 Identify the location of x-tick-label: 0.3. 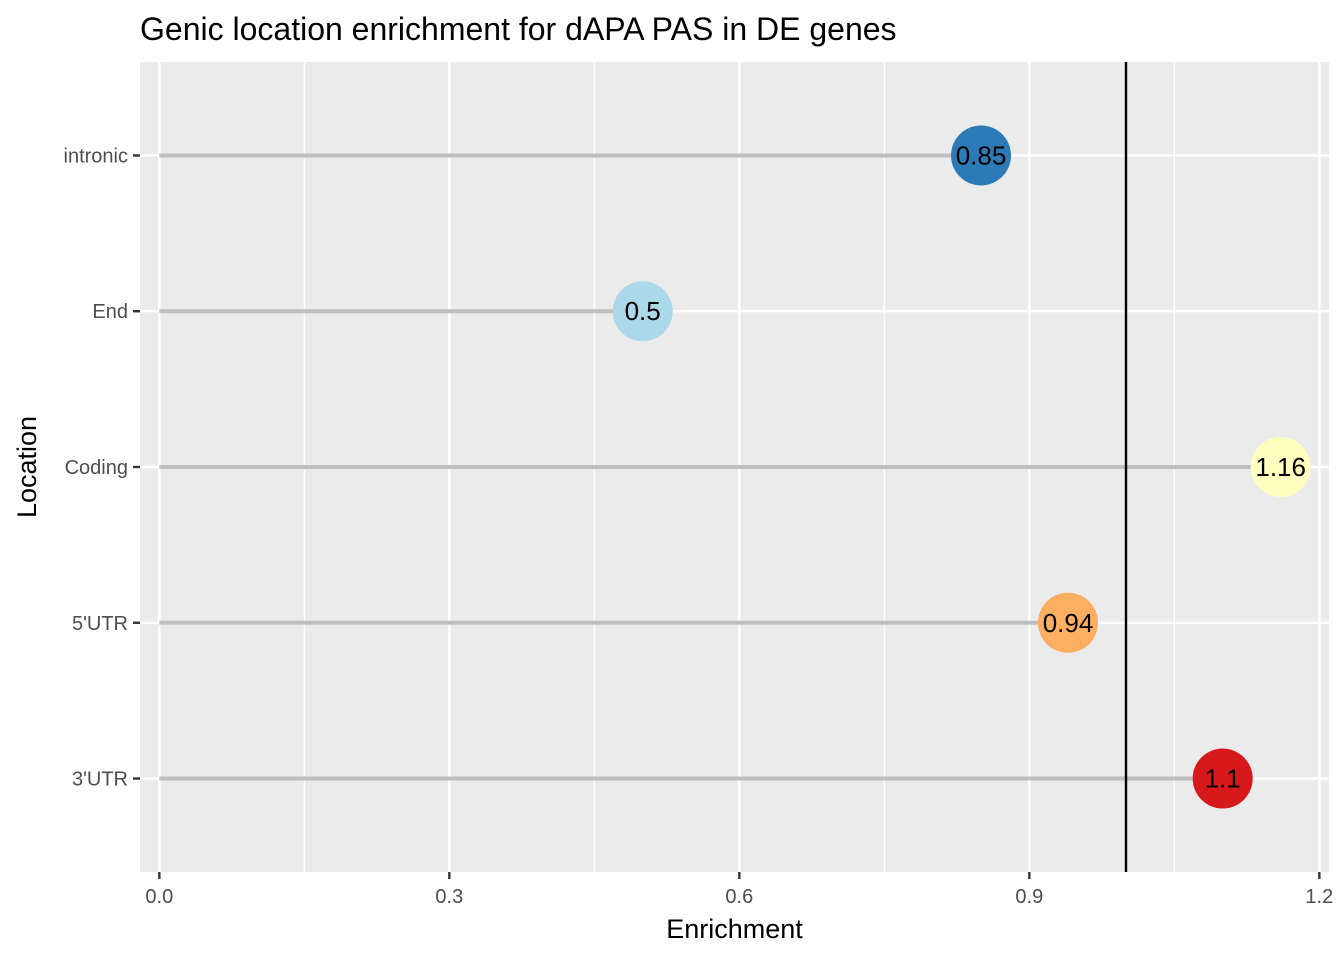
(449, 897).